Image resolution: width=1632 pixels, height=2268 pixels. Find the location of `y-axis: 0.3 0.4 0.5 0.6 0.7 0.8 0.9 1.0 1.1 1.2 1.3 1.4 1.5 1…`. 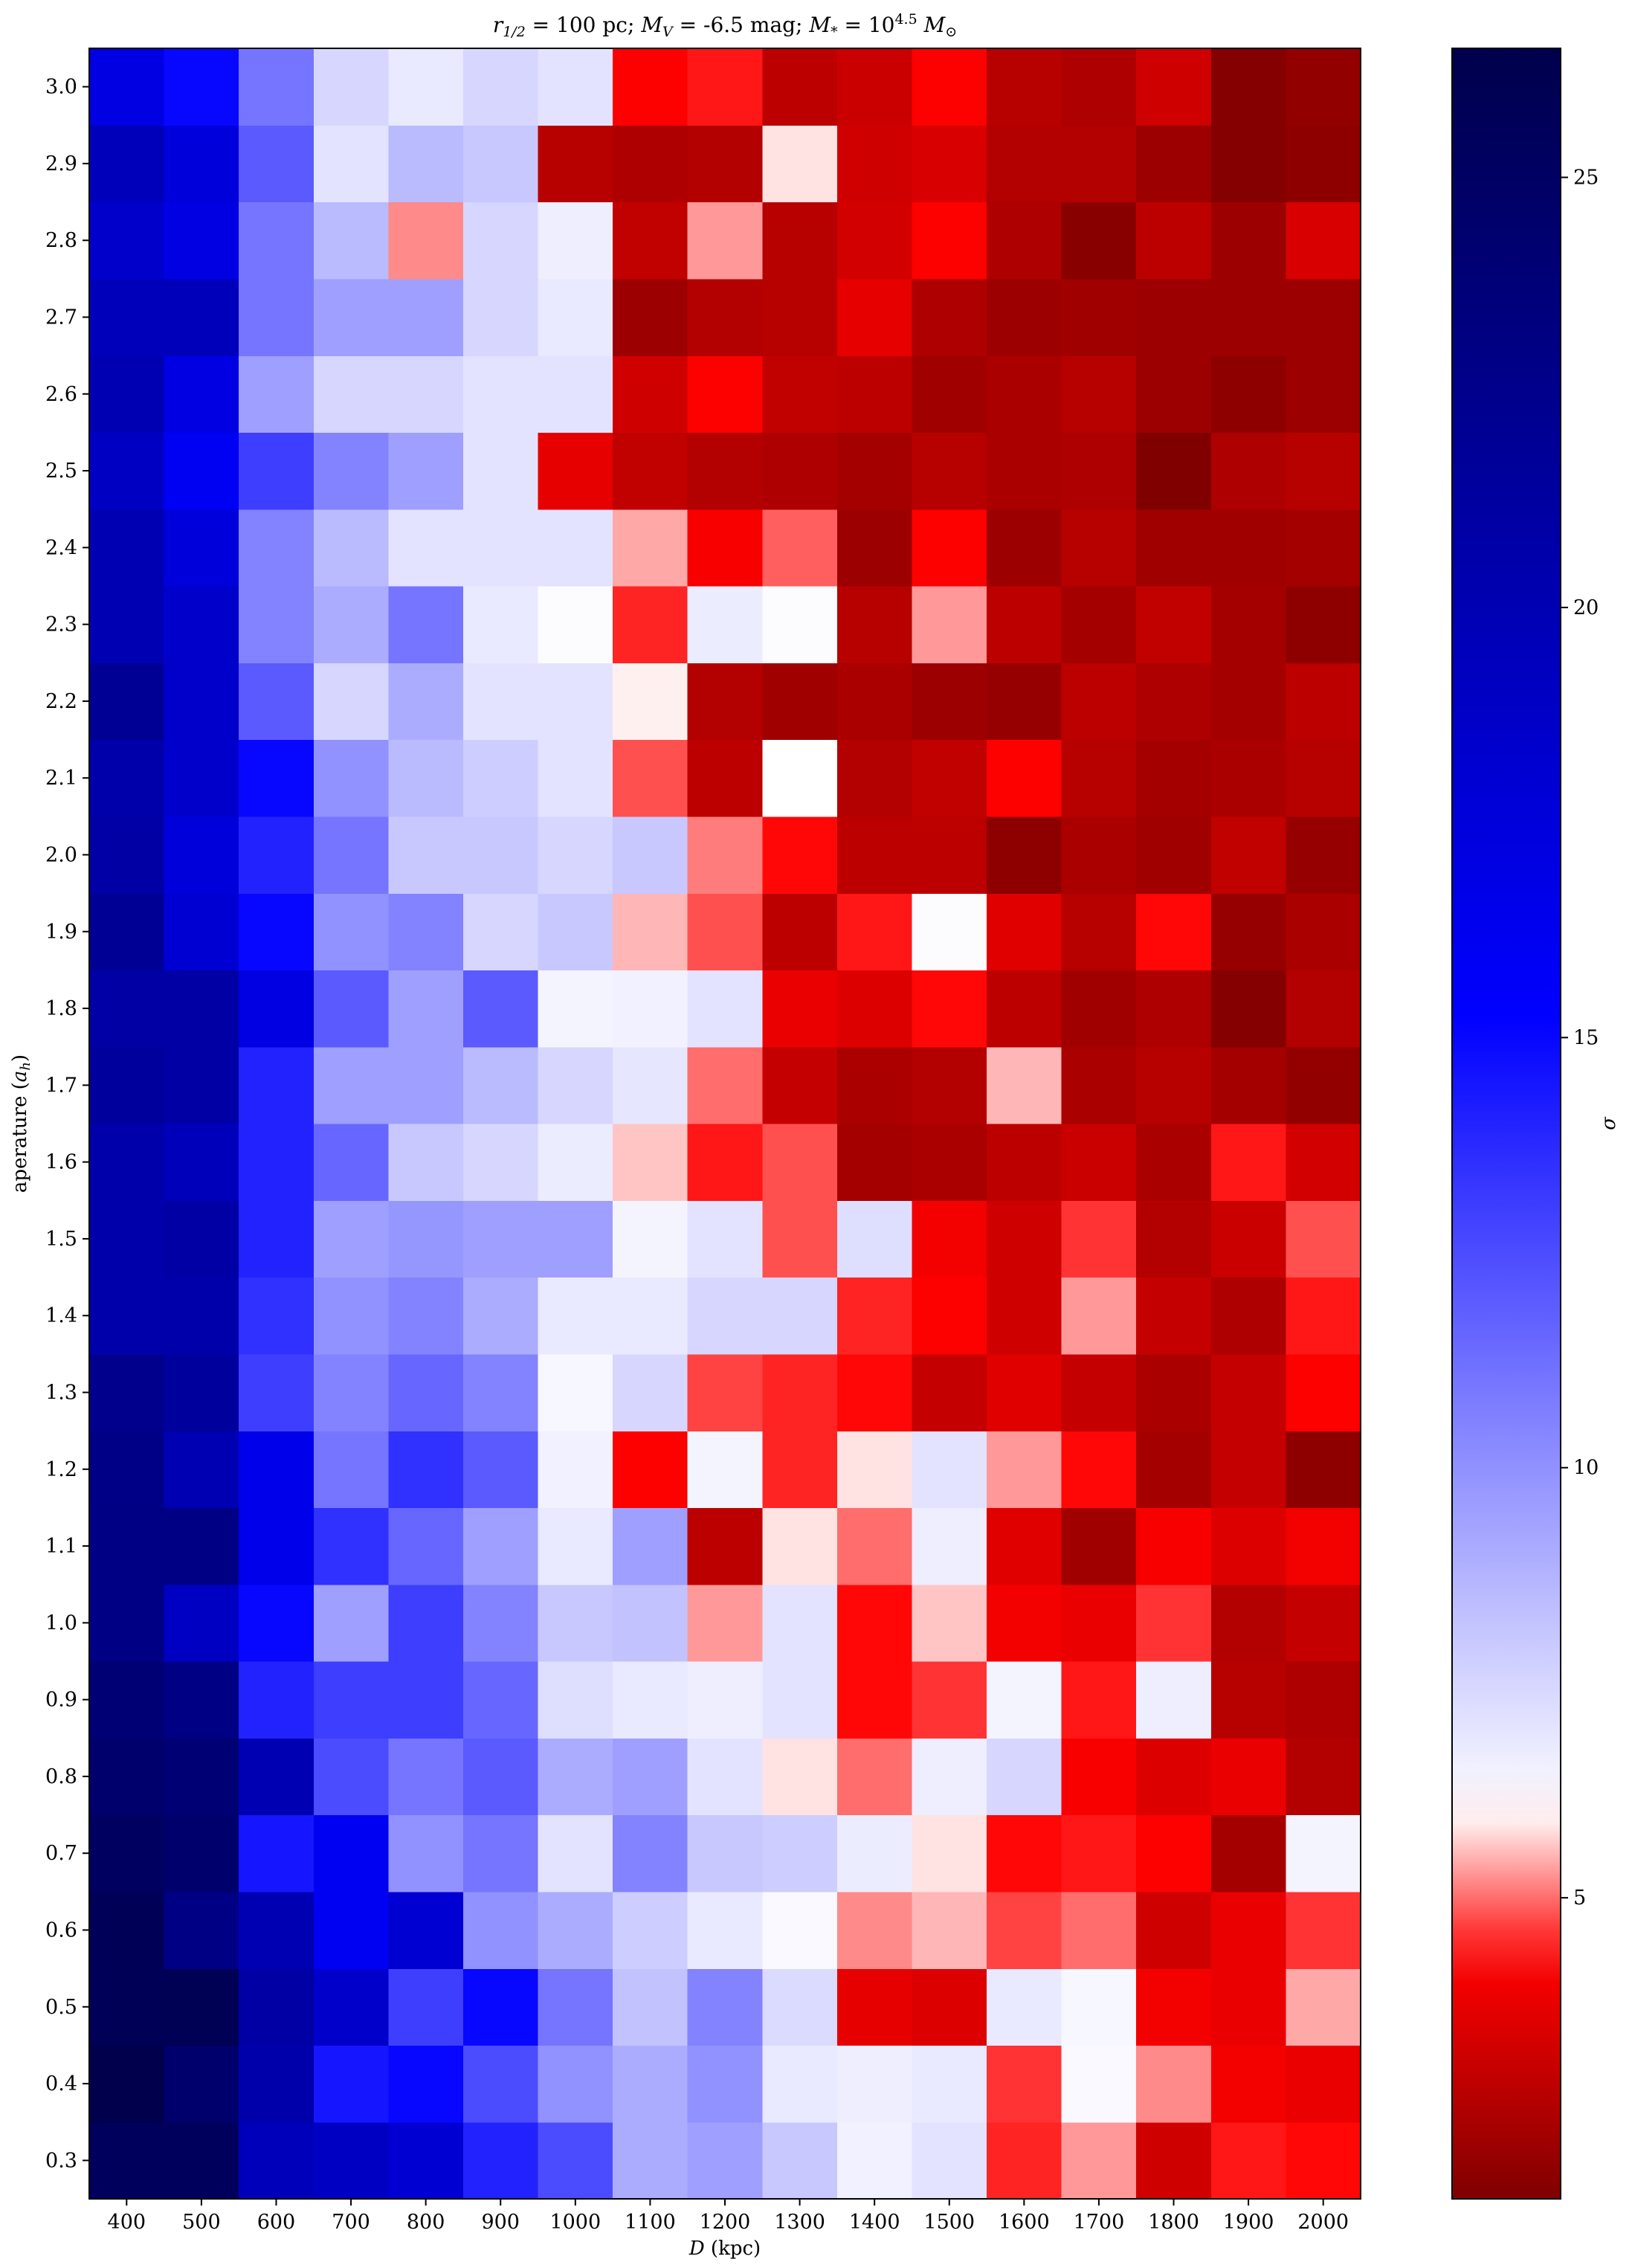

y-axis: 0.3 0.4 0.5 0.6 0.7 0.8 0.9 1.0 1.1 1.2 1.3 1.4 1.5 1… is located at coordinates (67, 1124).